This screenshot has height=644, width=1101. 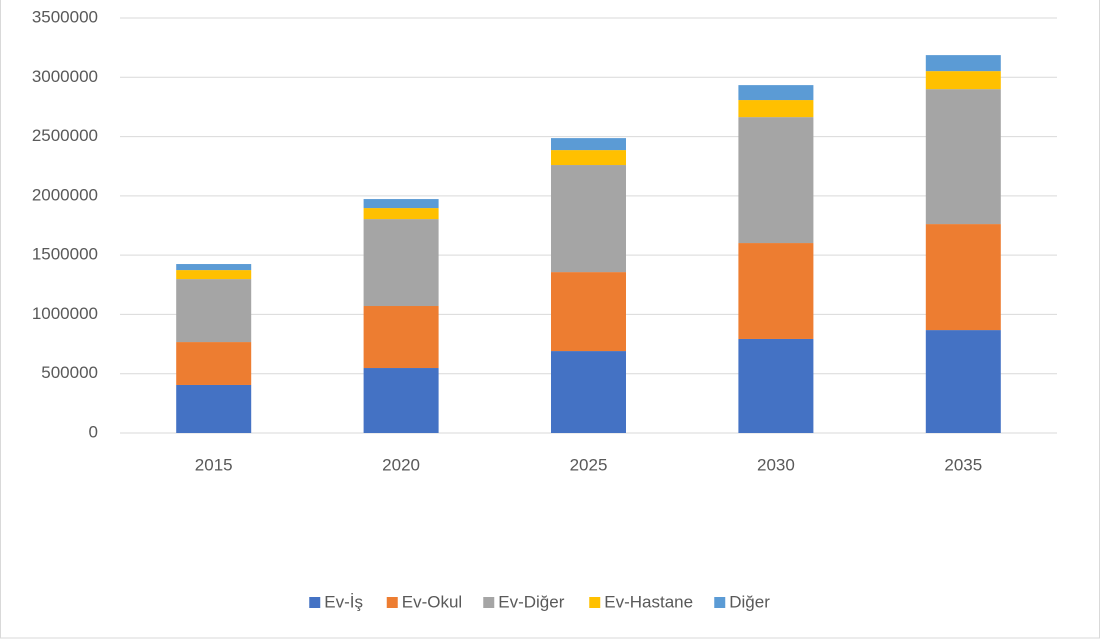 I want to click on x-tick-label: 2030, so click(x=776, y=464).